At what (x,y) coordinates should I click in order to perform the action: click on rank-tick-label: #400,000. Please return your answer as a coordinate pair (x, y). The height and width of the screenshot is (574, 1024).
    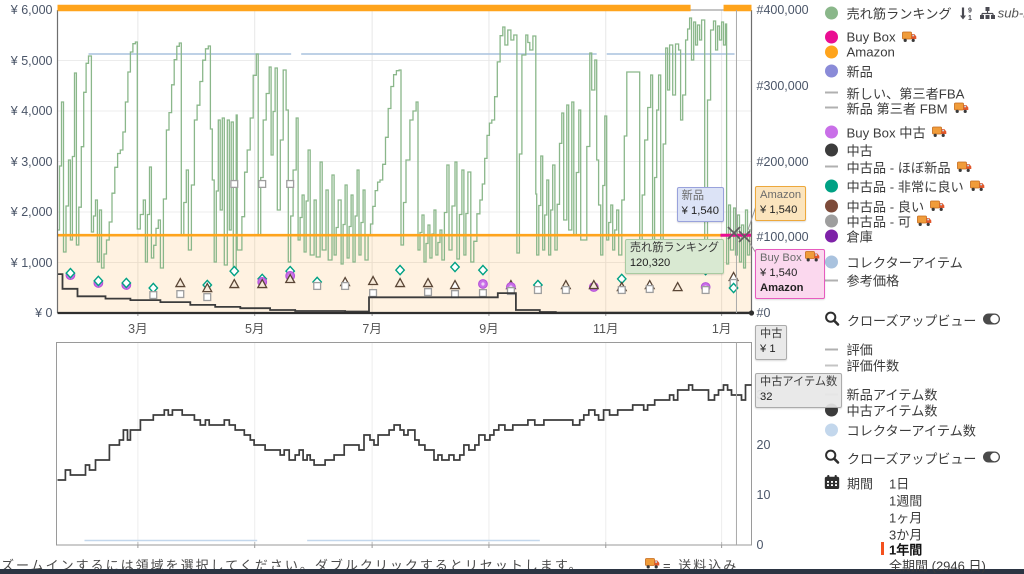
    Looking at the image, I should click on (782, 10).